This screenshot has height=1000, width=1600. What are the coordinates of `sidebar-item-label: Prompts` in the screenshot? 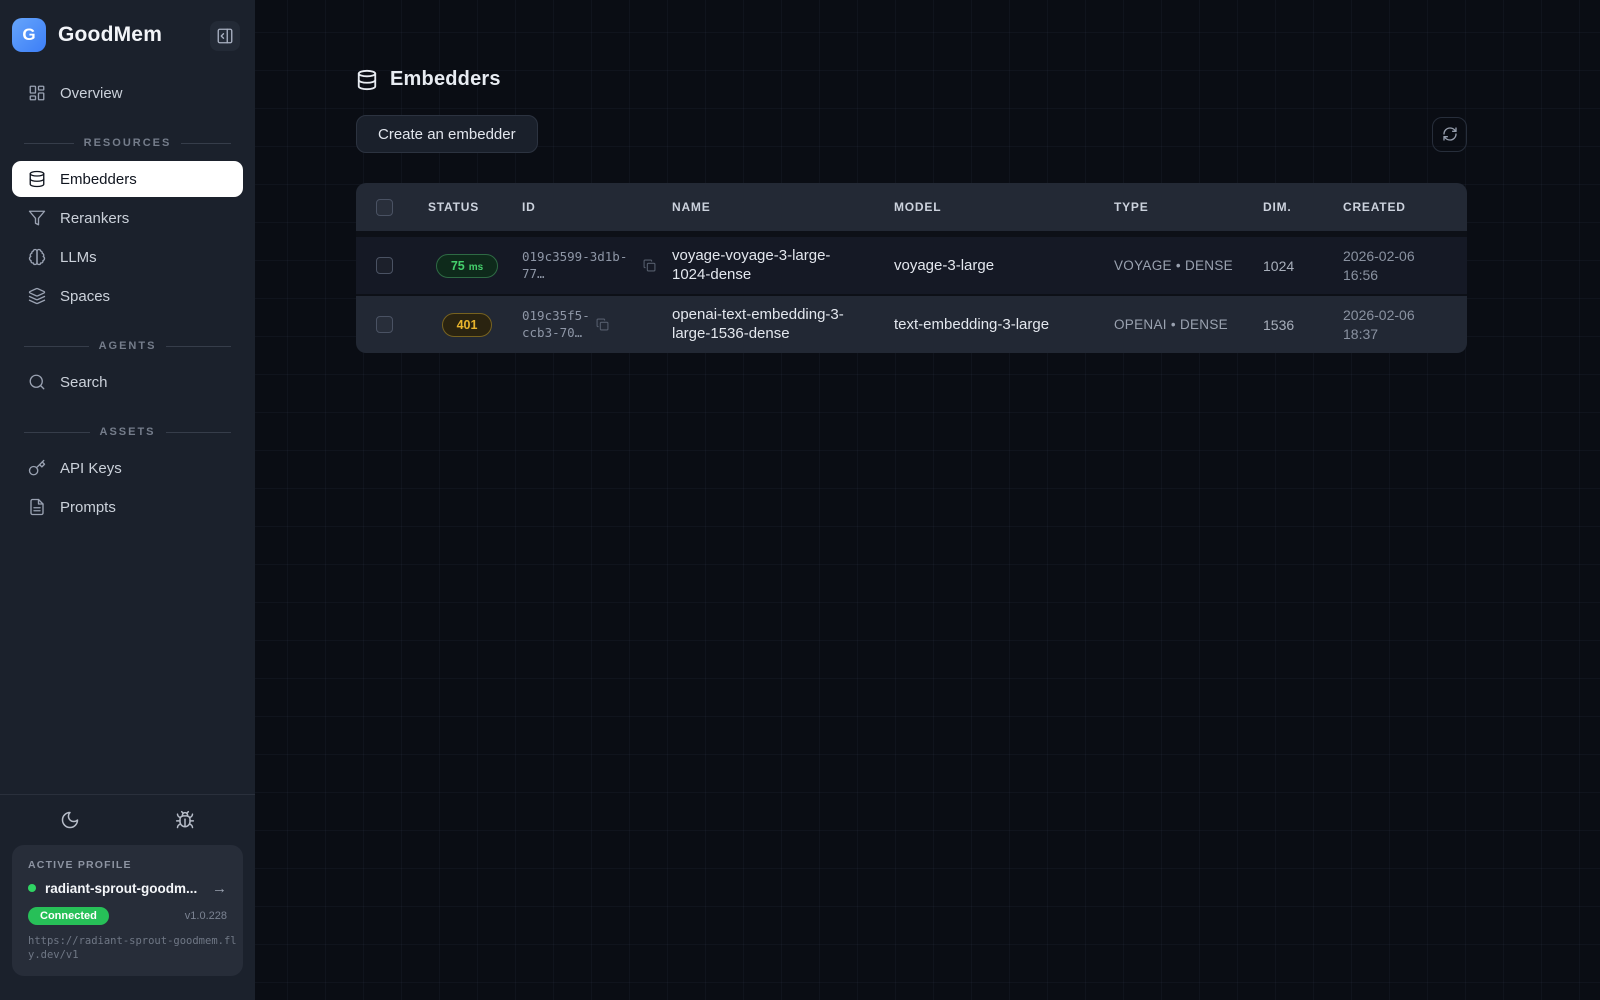 It's located at (88, 507).